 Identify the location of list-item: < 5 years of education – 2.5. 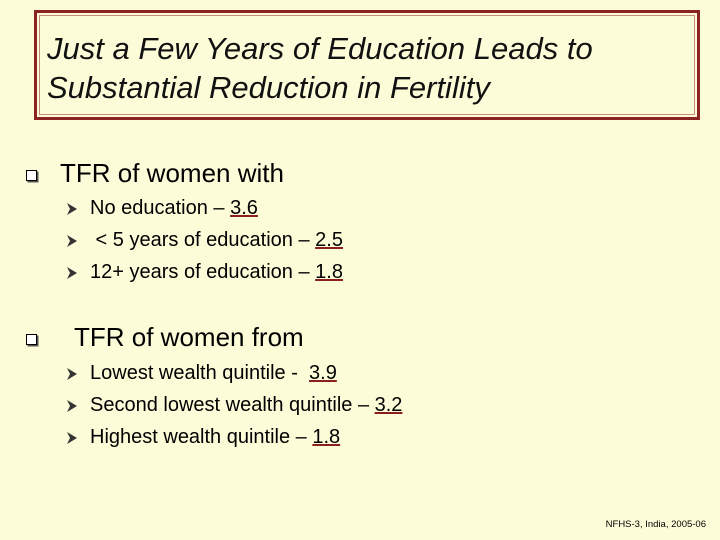
(216, 240).